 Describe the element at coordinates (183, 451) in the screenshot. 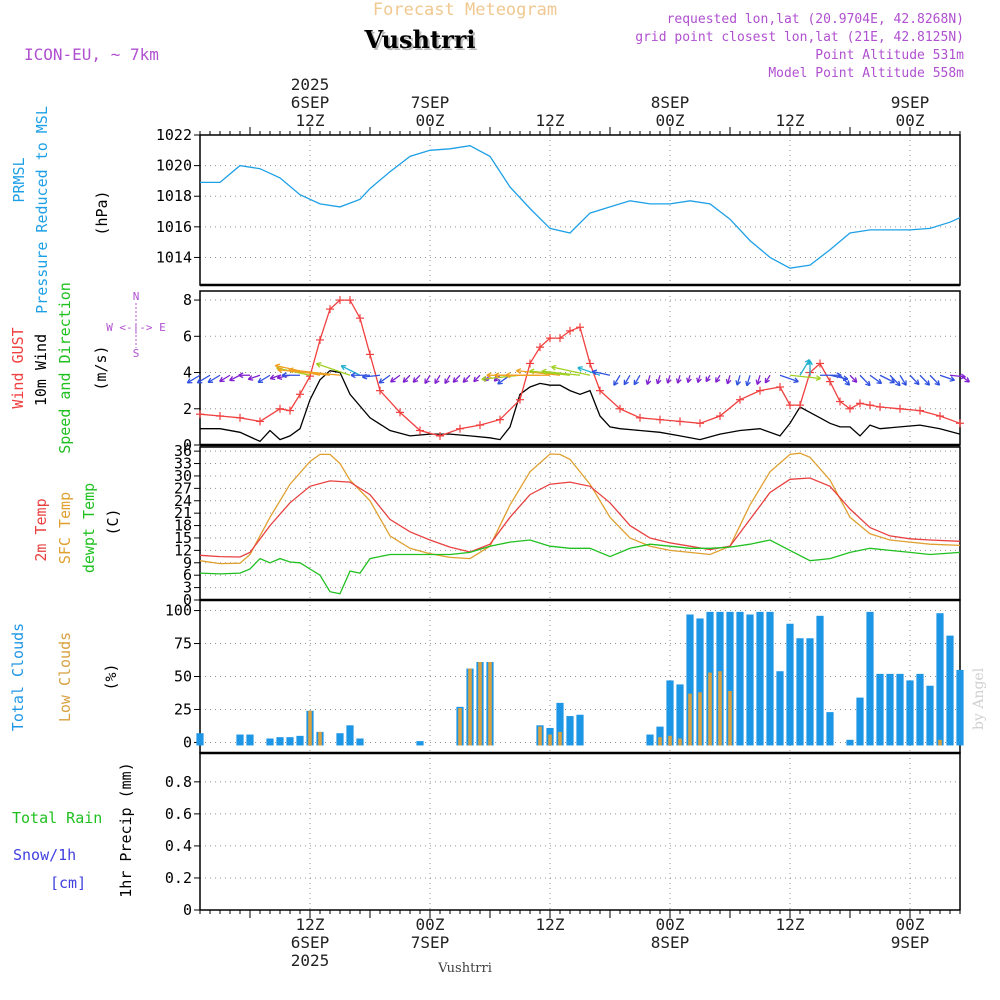

I see `ytick-label-temperature: 36` at that location.